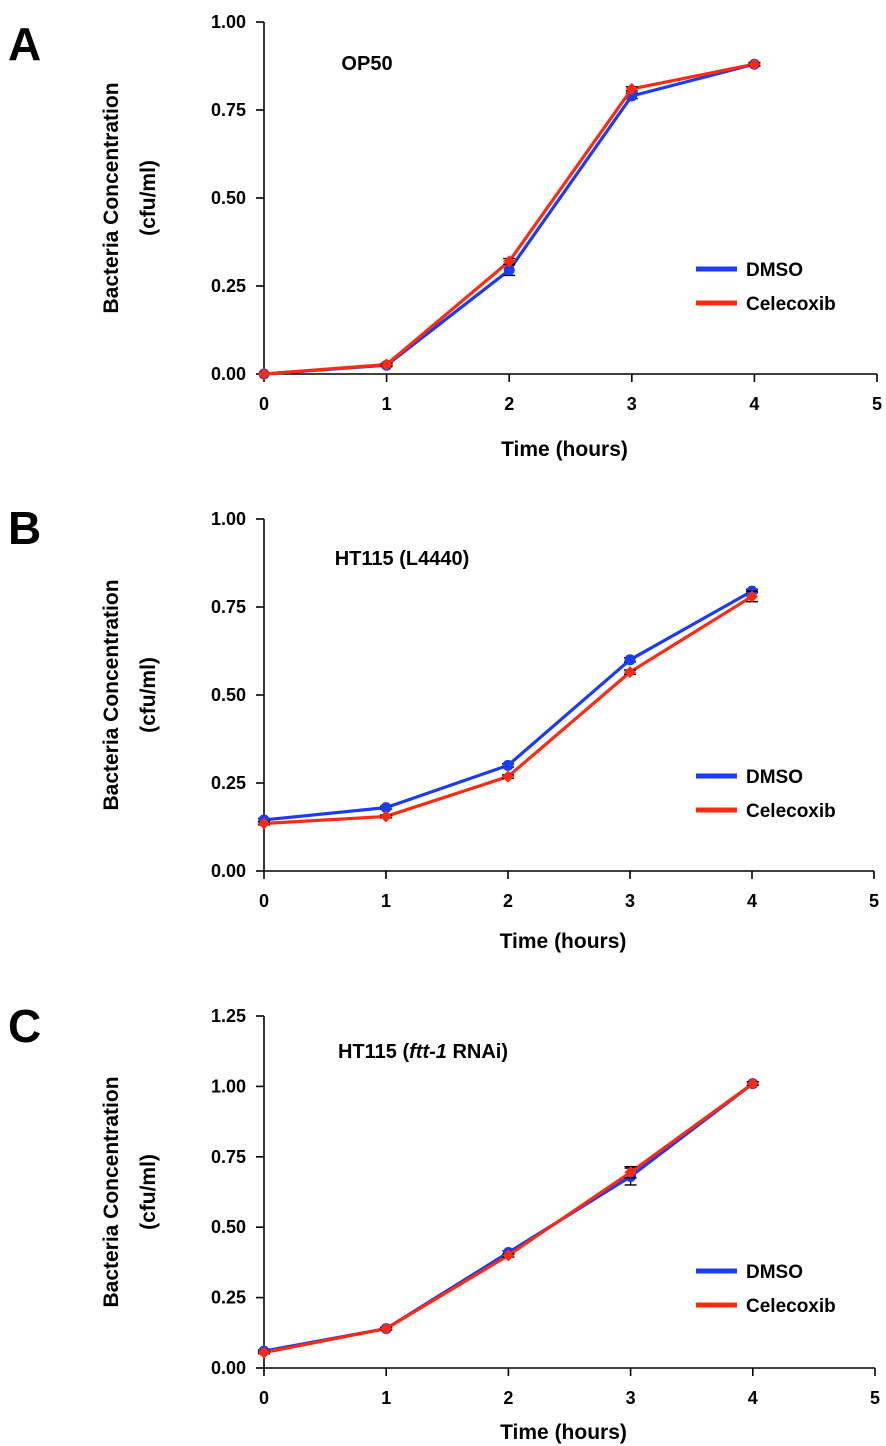  Describe the element at coordinates (24, 1026) in the screenshot. I see `panel-letter: C` at that location.